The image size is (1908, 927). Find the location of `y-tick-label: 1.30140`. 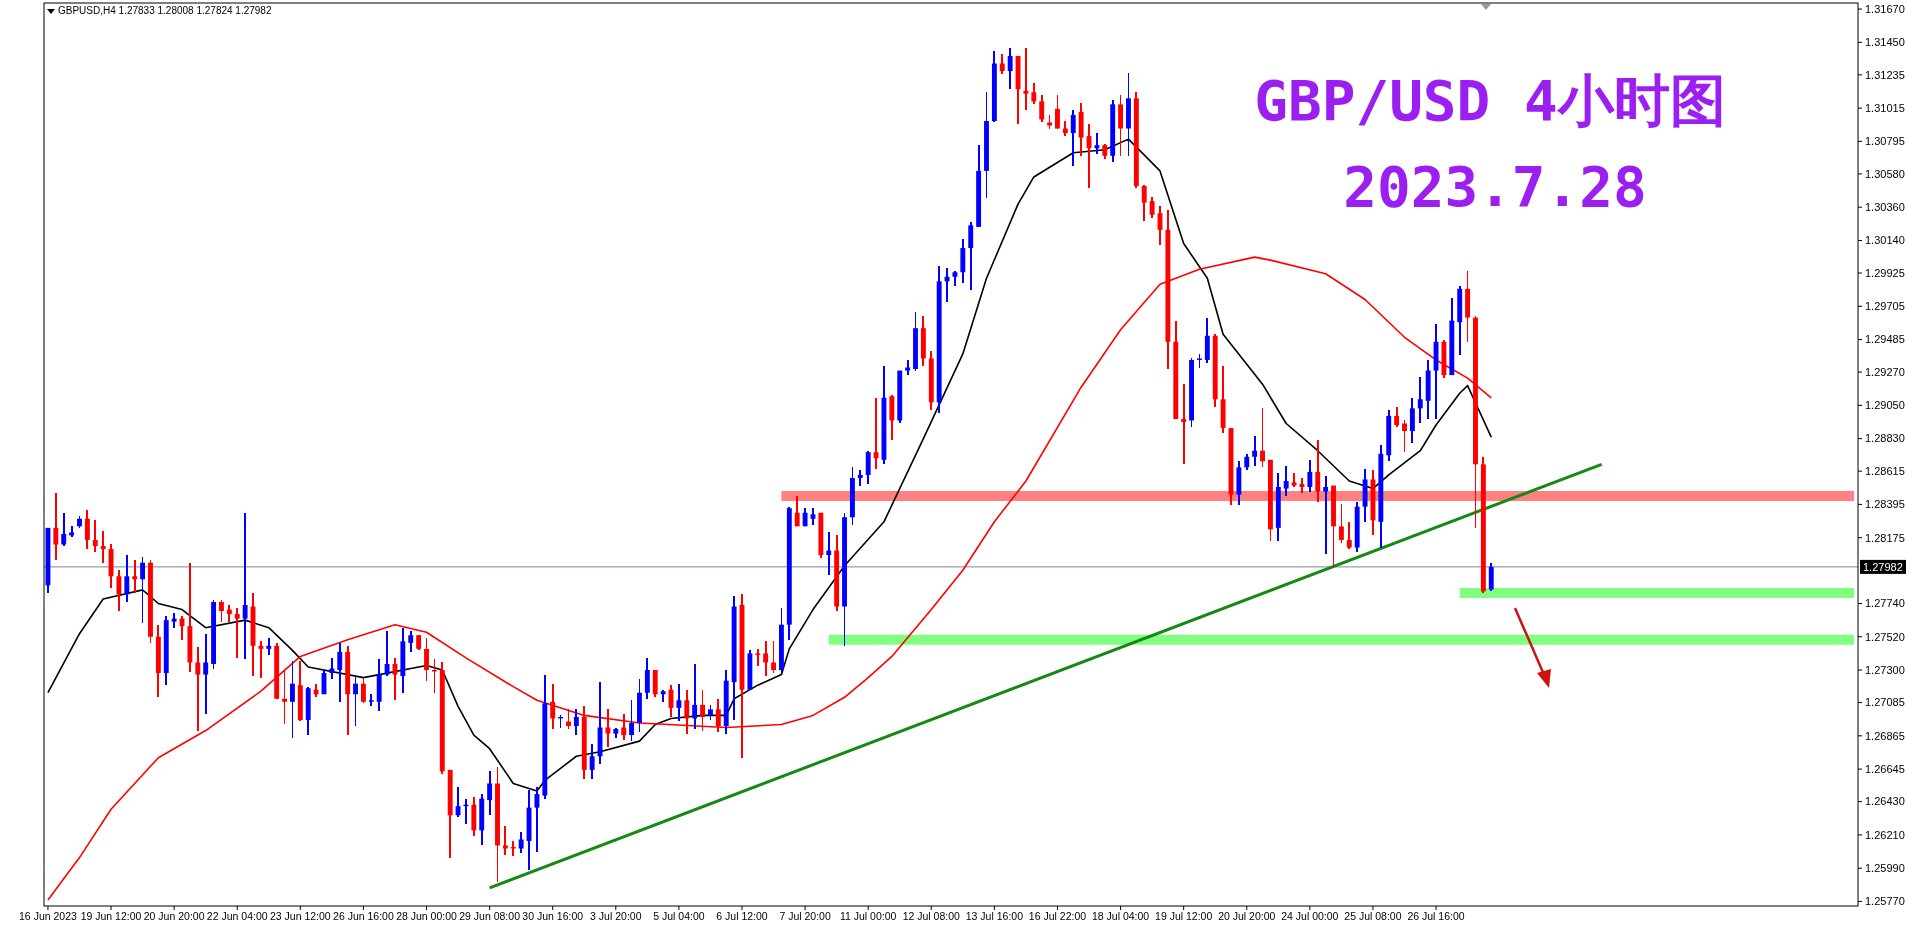

y-tick-label: 1.30140 is located at coordinates (1885, 240).